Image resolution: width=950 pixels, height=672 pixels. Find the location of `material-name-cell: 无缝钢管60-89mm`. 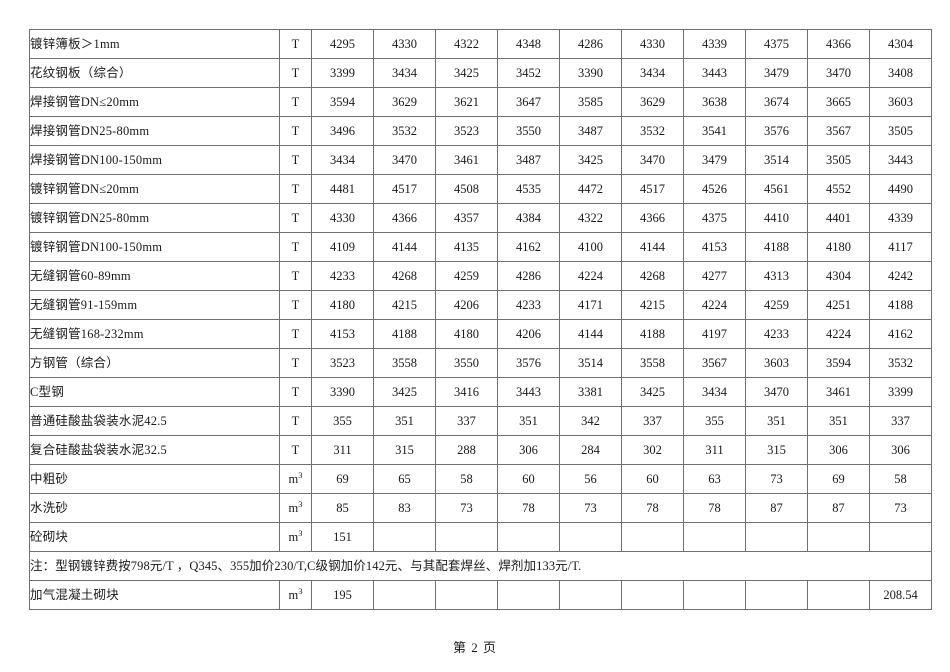

material-name-cell: 无缝钢管60-89mm is located at coordinates (154, 276).